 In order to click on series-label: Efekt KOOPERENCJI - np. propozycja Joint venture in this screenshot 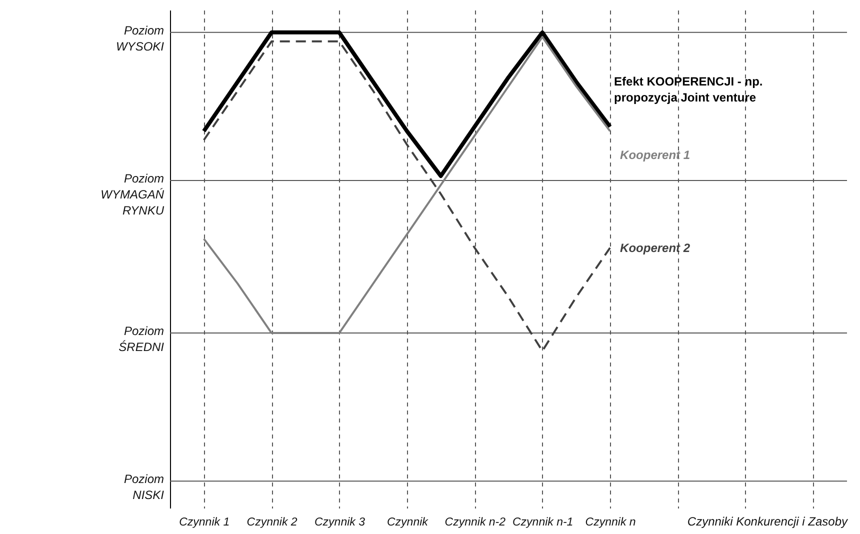, I will do `click(688, 89)`.